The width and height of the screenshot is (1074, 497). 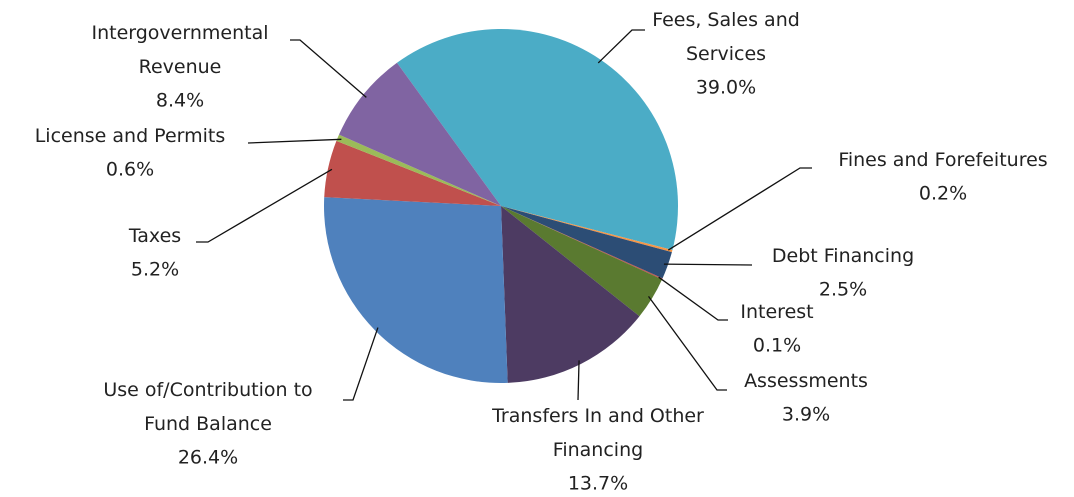 I want to click on slice-label: Fines and Forefeitures, so click(x=942, y=160).